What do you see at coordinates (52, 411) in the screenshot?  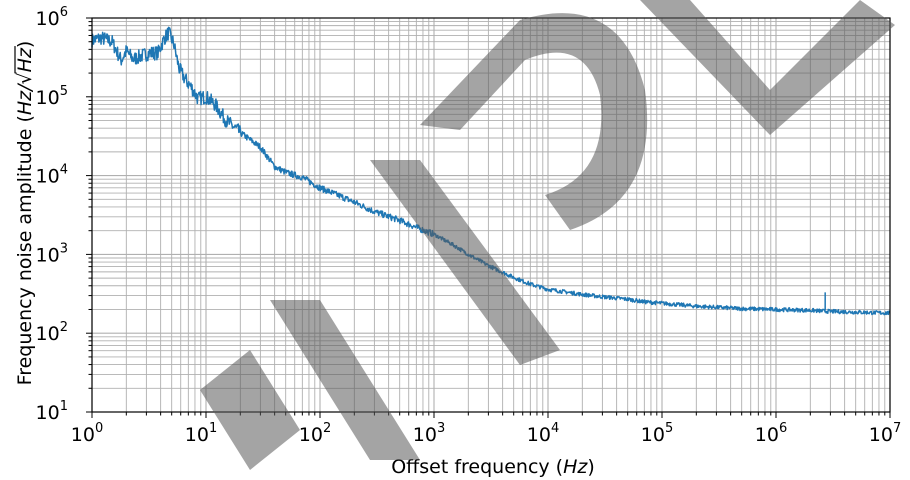 I see `y-tick-label: 10¹` at bounding box center [52, 411].